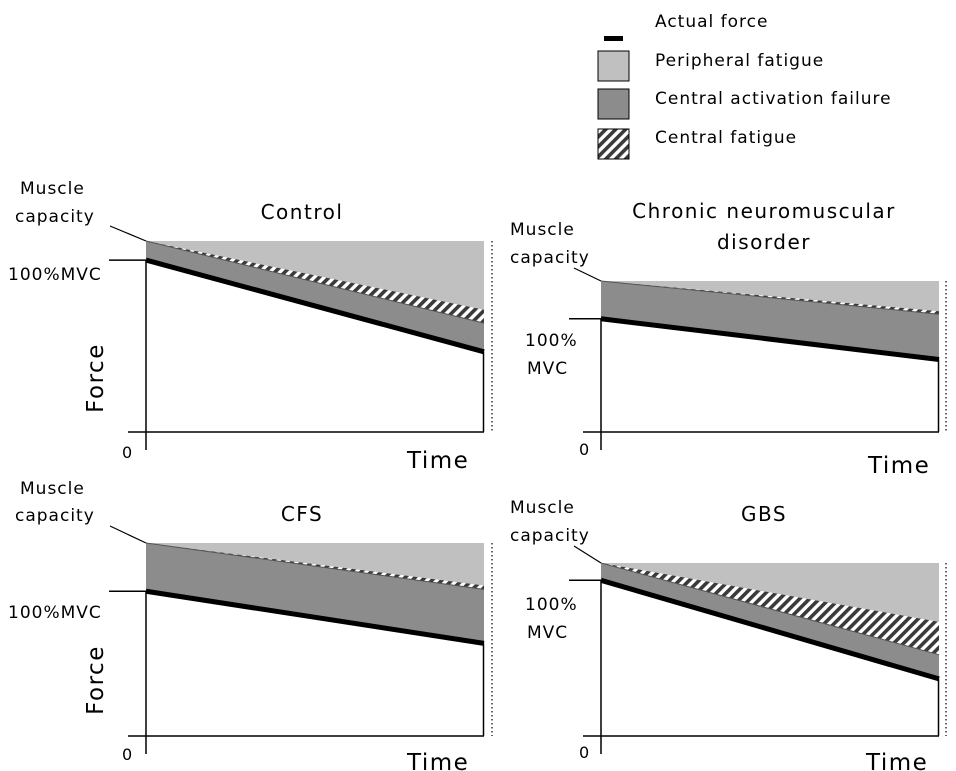  I want to click on legend-item-central-fatigue: Central fatigue, so click(697, 144).